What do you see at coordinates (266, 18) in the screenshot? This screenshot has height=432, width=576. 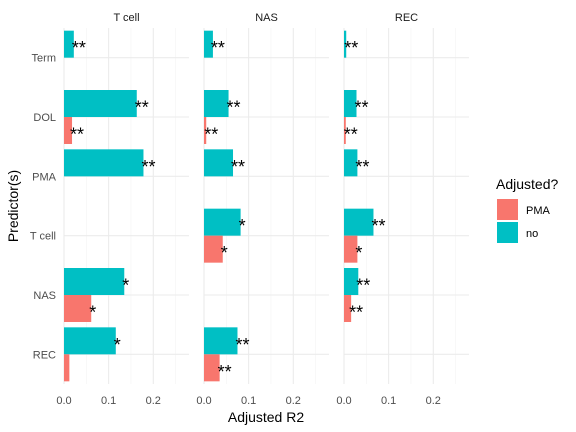 I see `panel-title: NAS` at bounding box center [266, 18].